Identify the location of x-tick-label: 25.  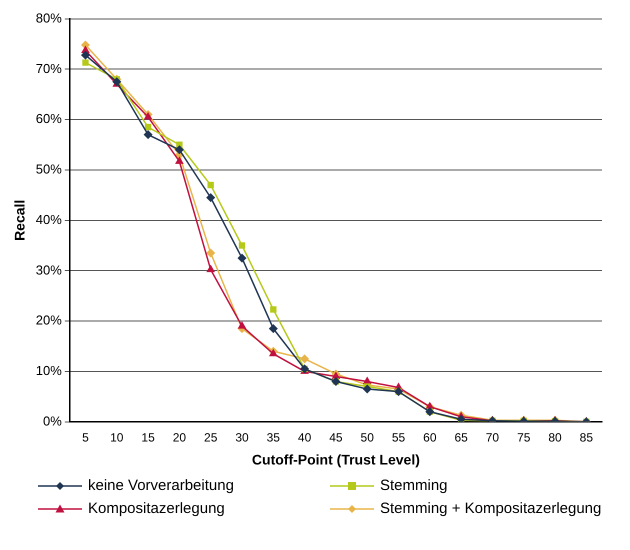
(211, 437).